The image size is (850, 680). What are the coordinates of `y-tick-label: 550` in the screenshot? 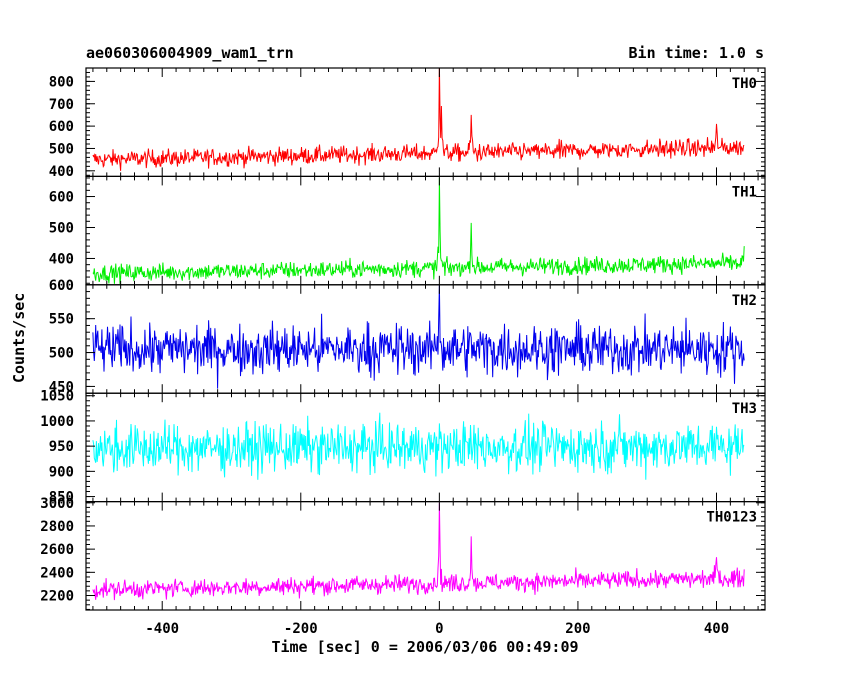 It's located at (61, 320).